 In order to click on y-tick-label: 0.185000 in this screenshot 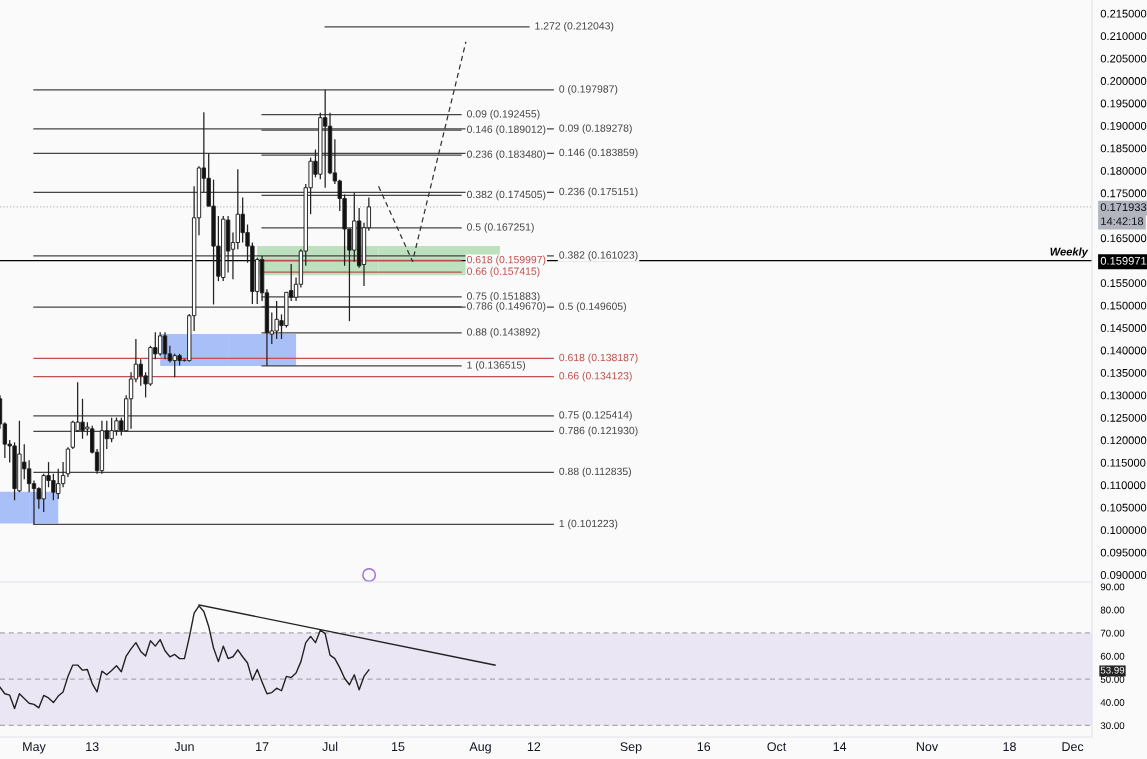, I will do `click(1123, 148)`.